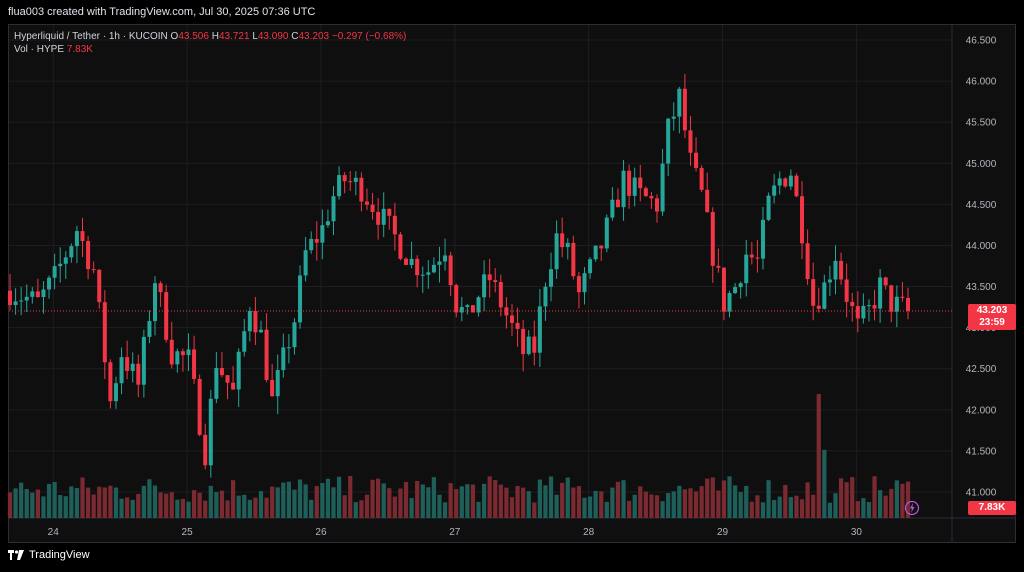 The width and height of the screenshot is (1024, 572). I want to click on legend-volume-row: Vol · HYPE 7.83K, so click(210, 49).